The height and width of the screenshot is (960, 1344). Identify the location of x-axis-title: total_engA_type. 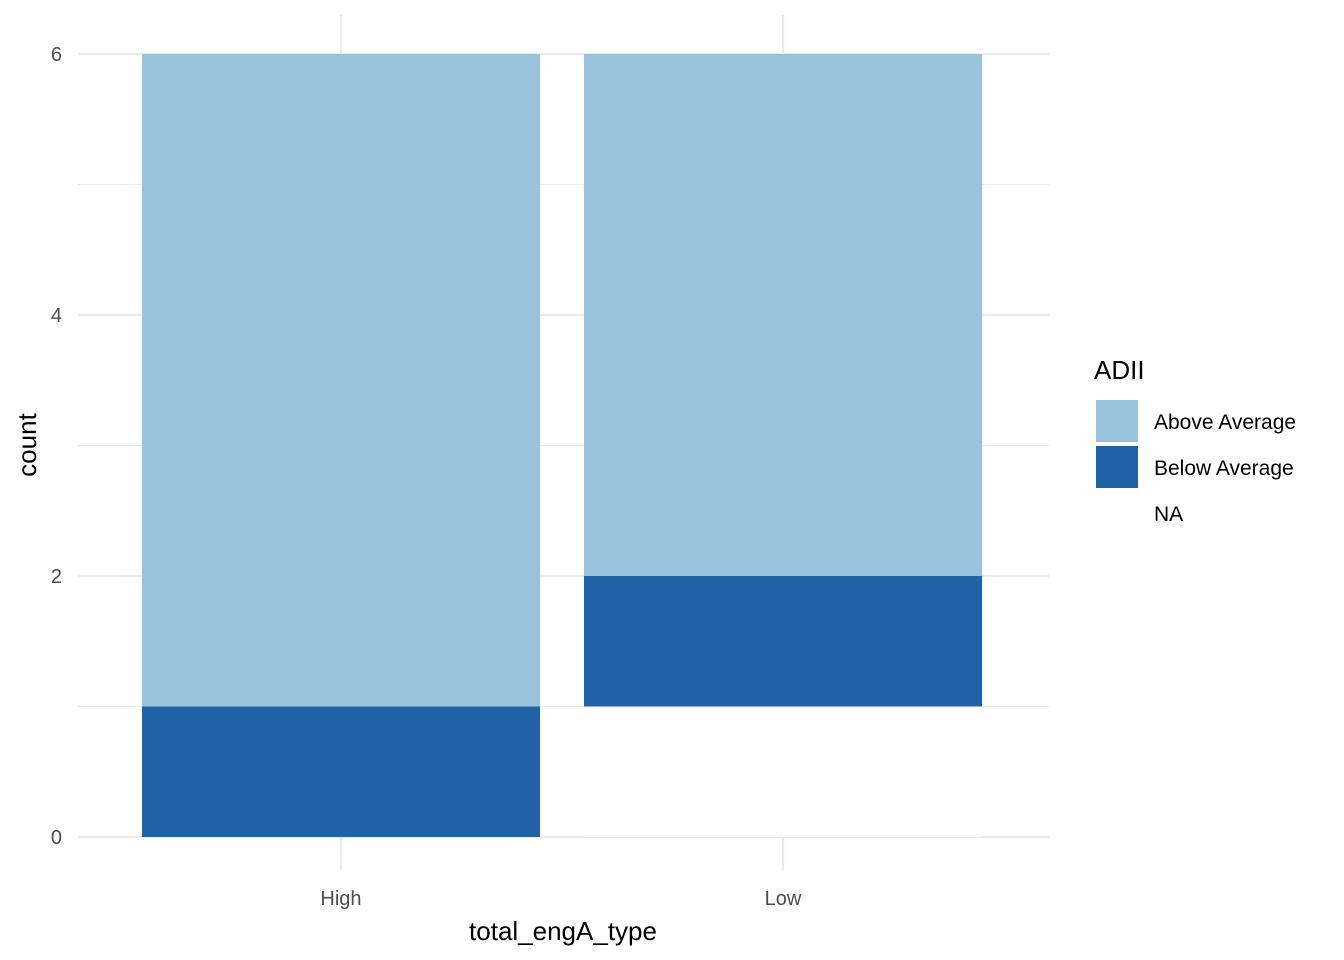
(563, 931).